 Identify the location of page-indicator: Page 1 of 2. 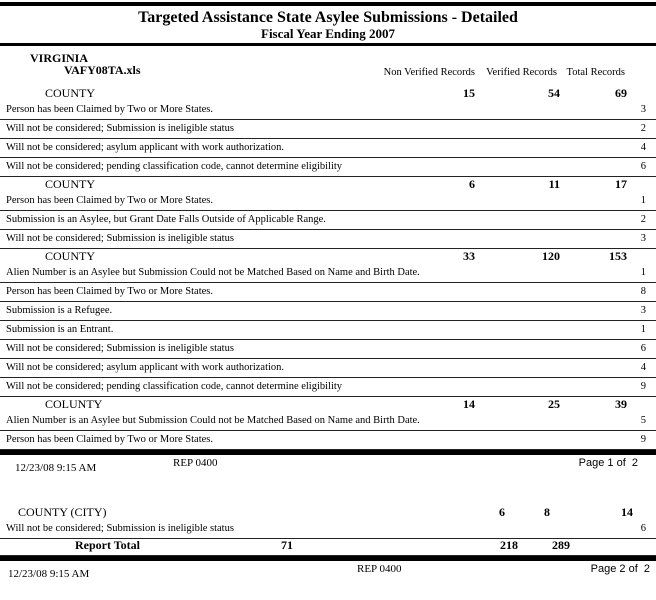
(608, 463).